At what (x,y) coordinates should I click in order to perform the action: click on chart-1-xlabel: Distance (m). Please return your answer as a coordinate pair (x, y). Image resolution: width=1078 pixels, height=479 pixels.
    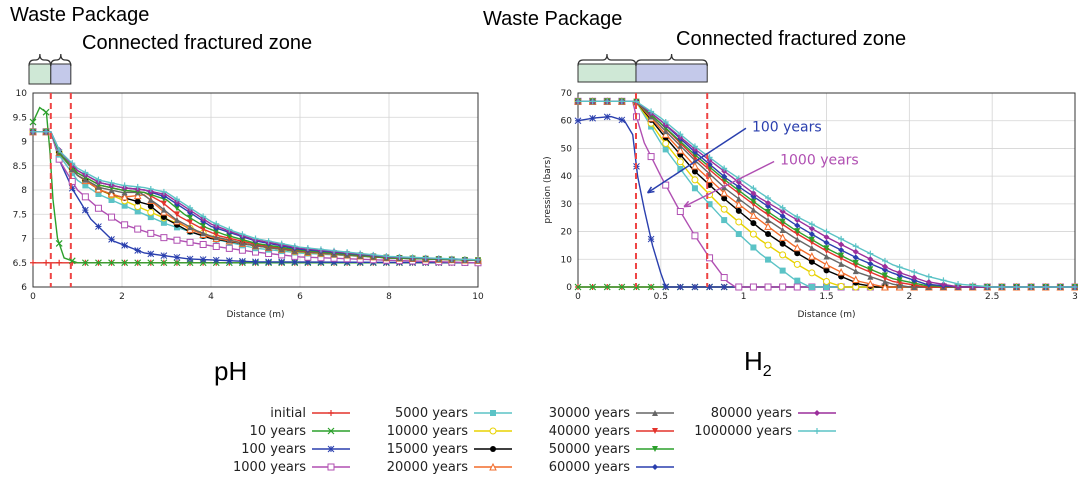
    Looking at the image, I should click on (826, 315).